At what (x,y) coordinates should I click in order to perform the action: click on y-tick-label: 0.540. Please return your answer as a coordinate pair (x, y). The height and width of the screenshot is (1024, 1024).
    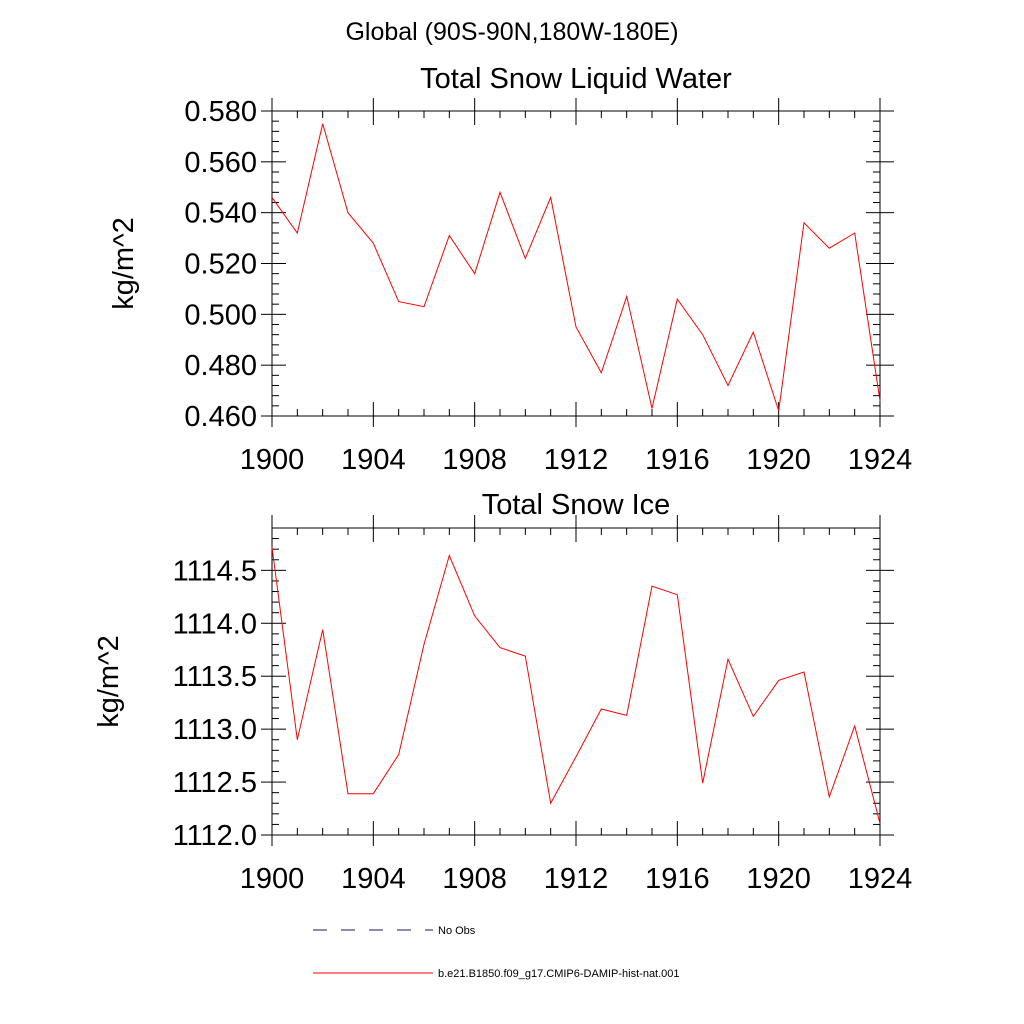
    Looking at the image, I should click on (220, 214).